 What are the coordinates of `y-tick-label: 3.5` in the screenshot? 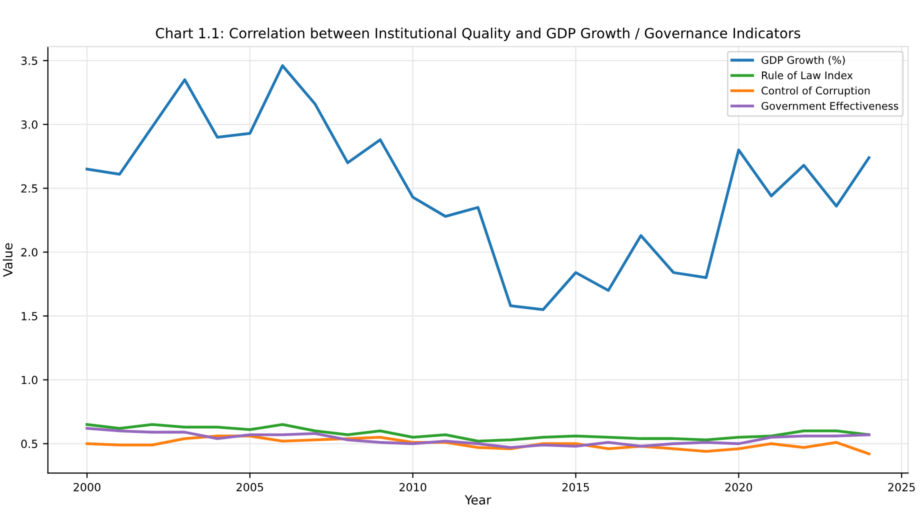 It's located at (29, 60).